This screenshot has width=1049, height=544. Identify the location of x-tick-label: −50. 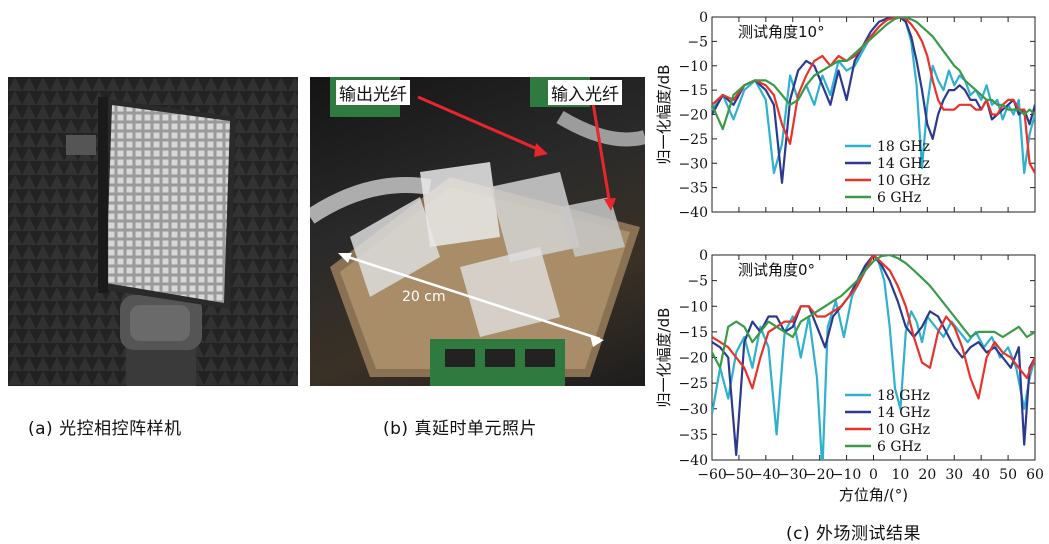
(739, 475).